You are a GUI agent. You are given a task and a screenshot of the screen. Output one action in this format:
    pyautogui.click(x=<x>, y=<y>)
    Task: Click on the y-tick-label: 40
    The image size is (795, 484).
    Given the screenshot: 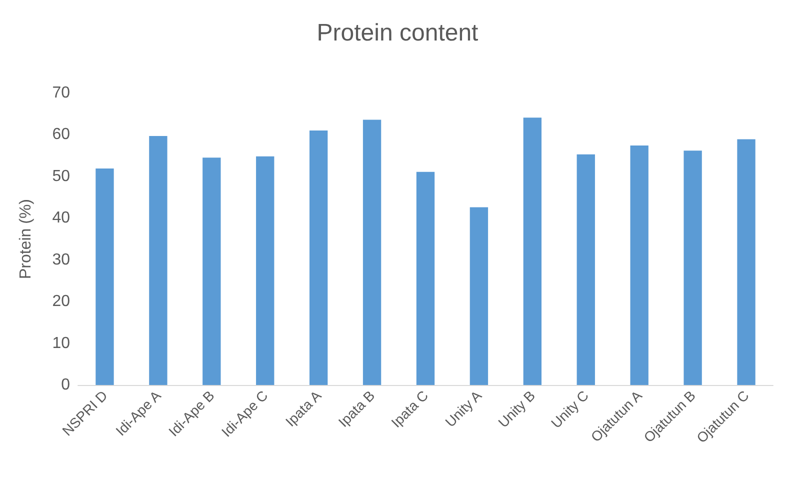 What is the action you would take?
    pyautogui.click(x=61, y=218)
    